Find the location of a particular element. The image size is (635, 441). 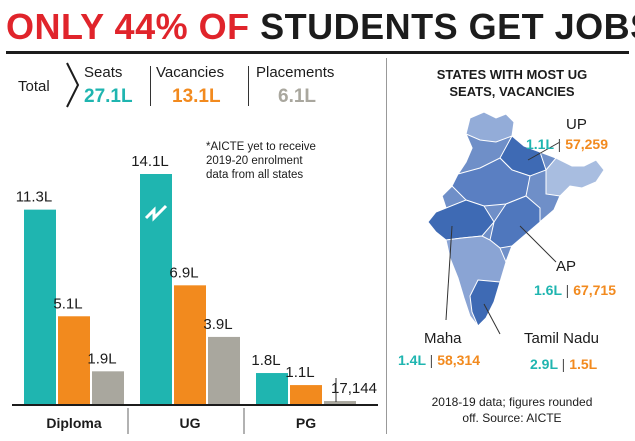

data-label-pg-seats: 1.8L is located at coordinates (265, 360).